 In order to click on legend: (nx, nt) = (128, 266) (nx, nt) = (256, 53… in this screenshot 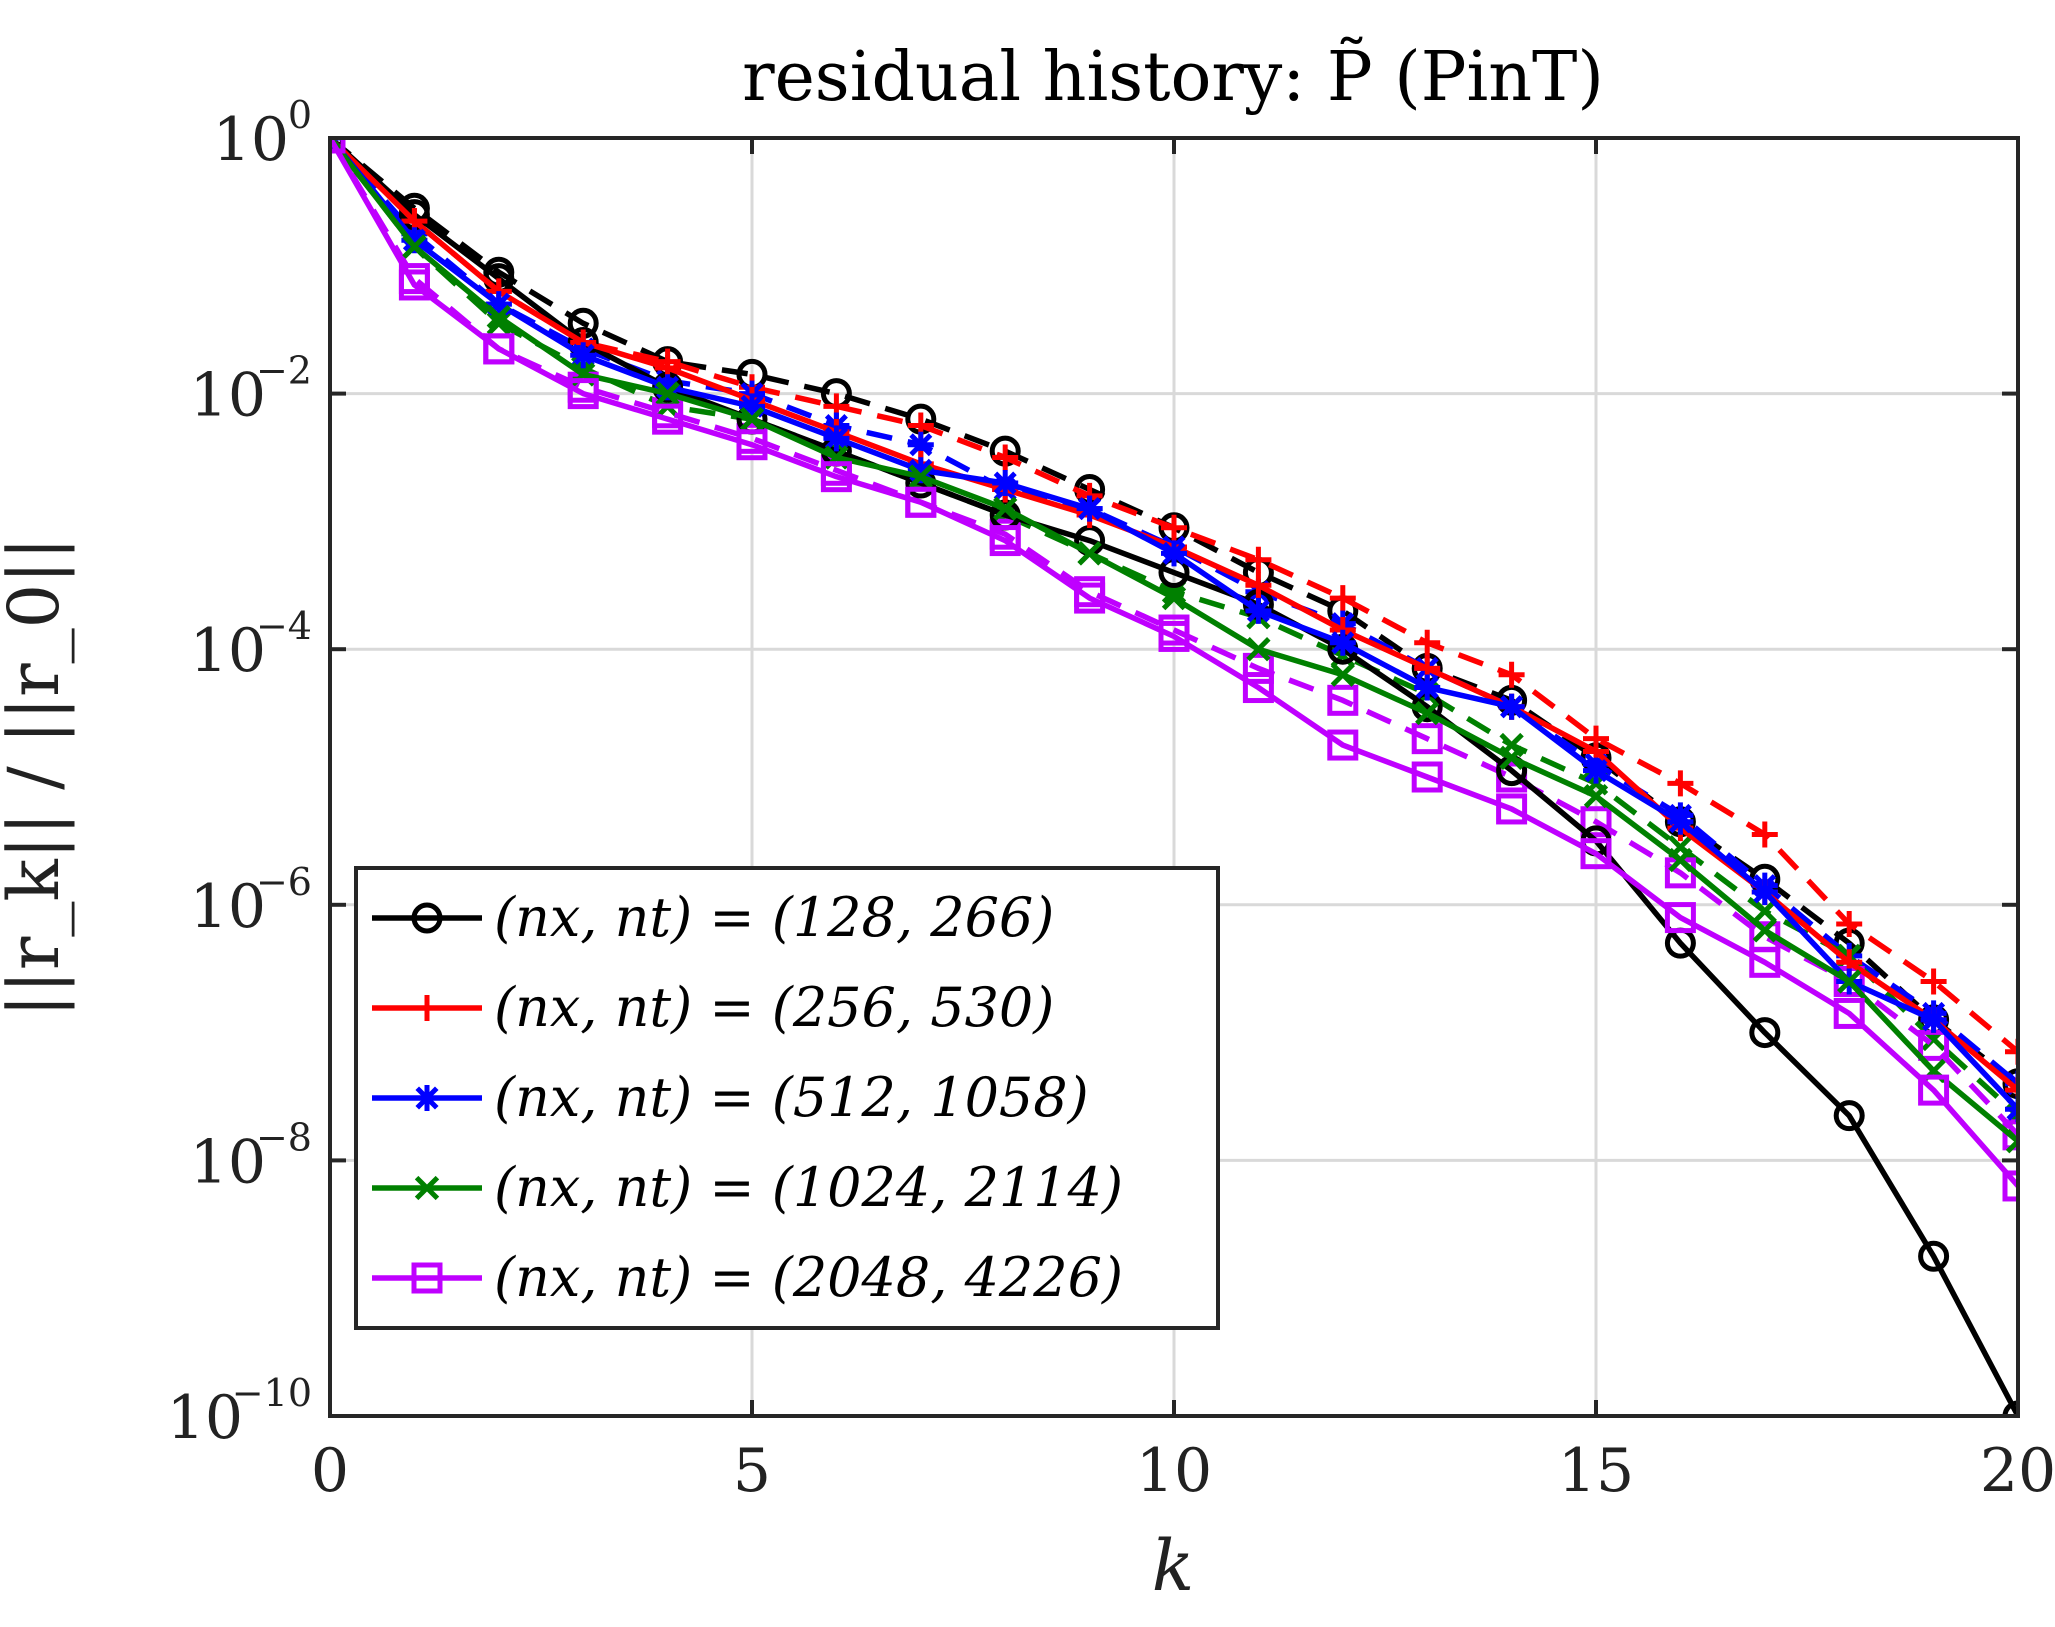, I will do `click(787, 1098)`.